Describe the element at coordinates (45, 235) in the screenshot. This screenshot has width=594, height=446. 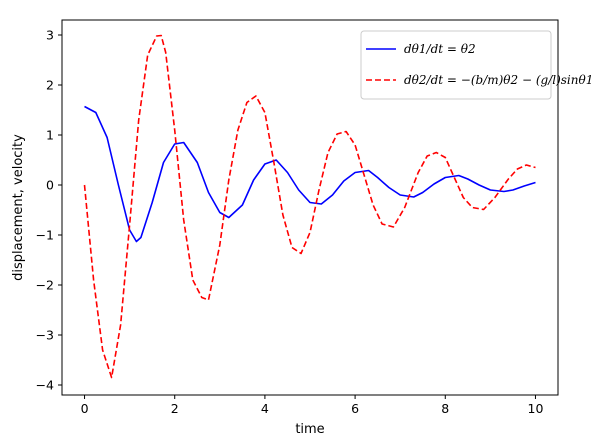
I see `y-tick-label: −1` at that location.